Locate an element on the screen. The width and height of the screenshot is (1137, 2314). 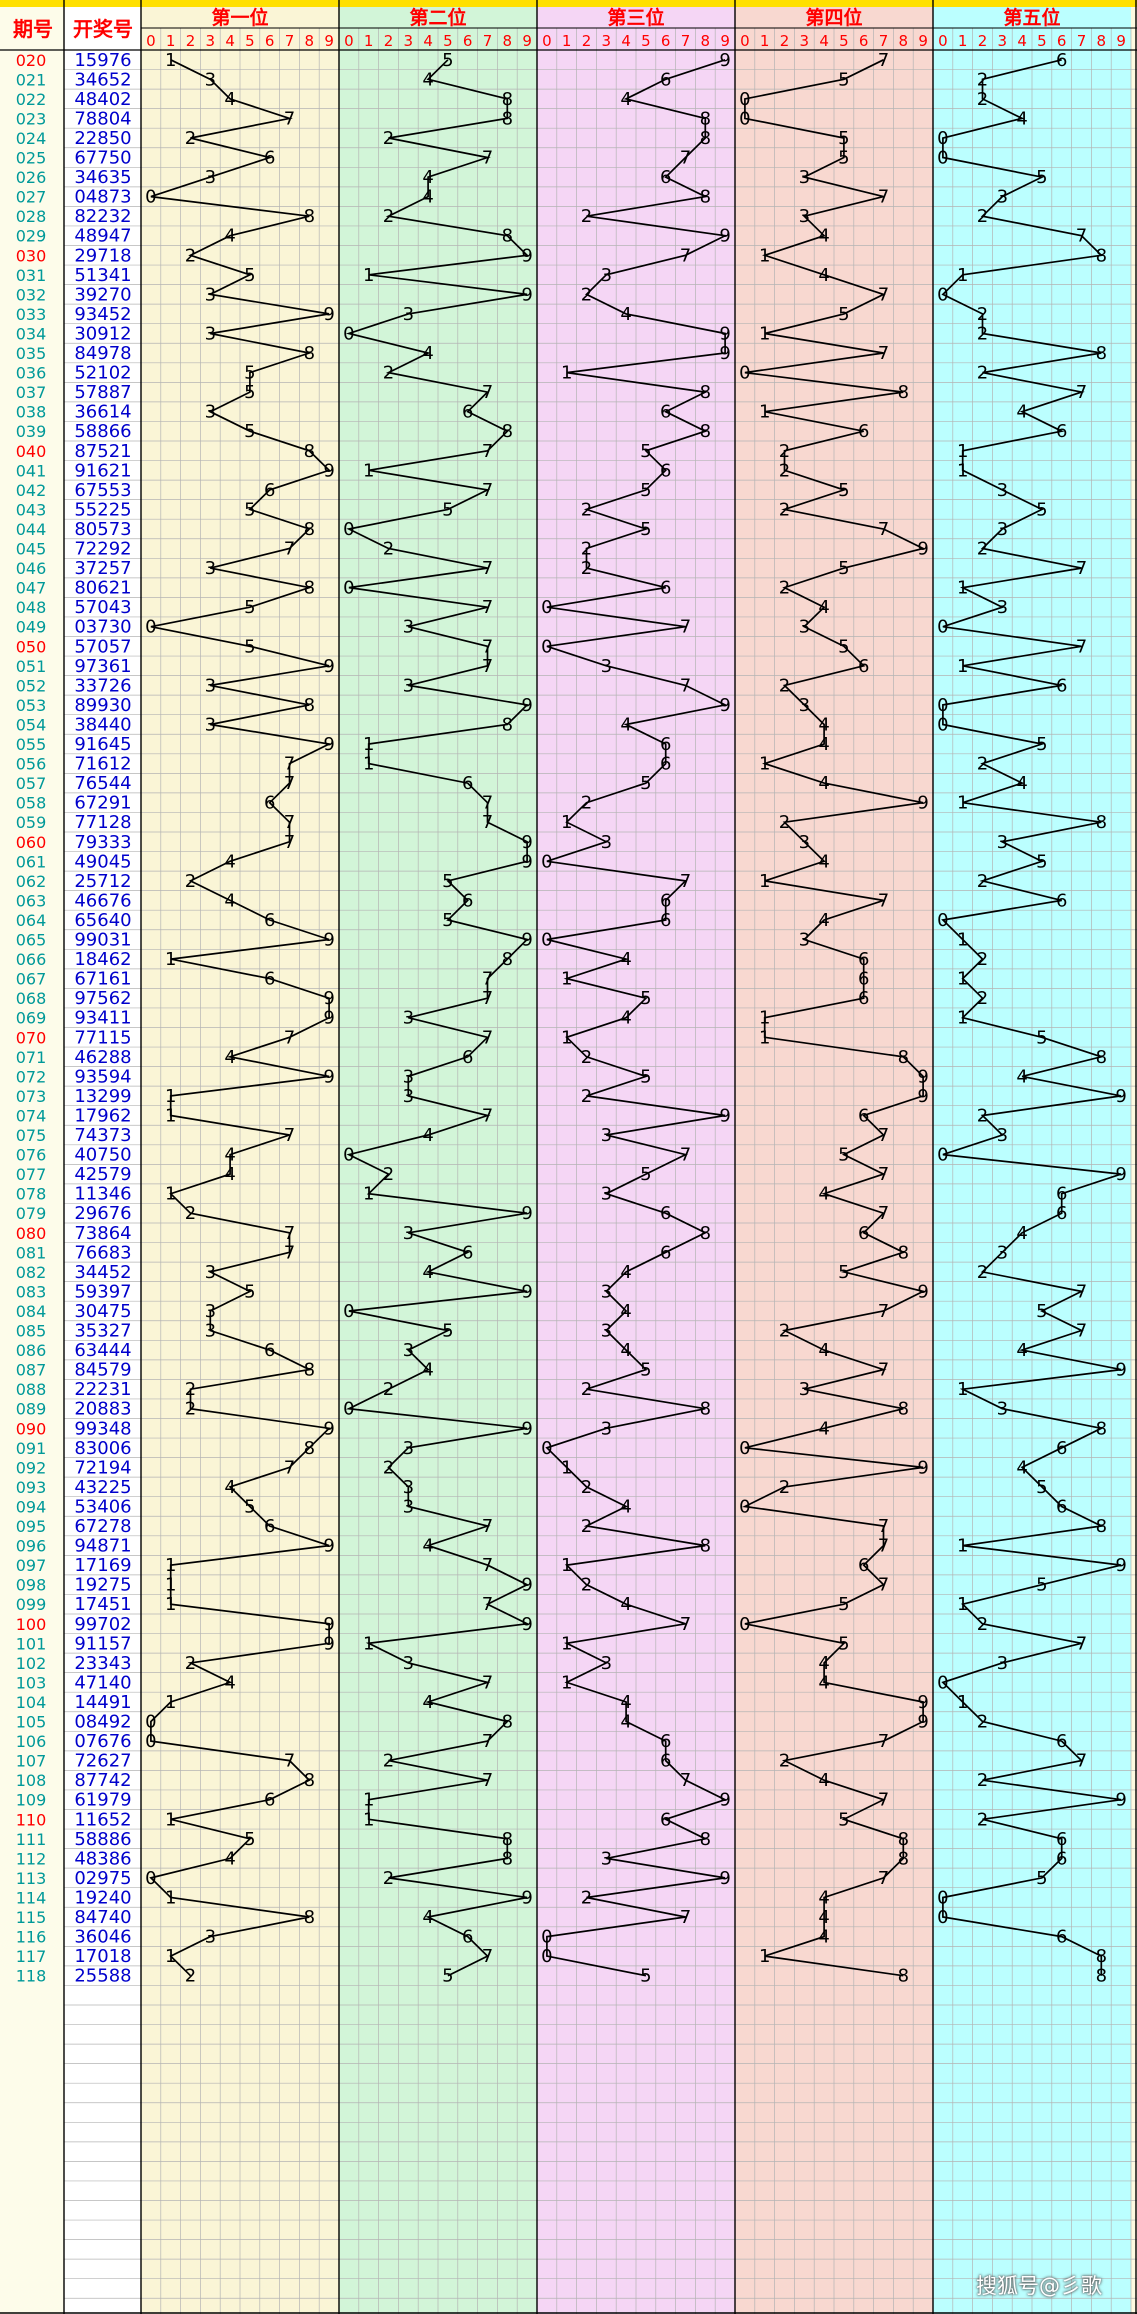
draw-number: 04873 is located at coordinates (102, 197).